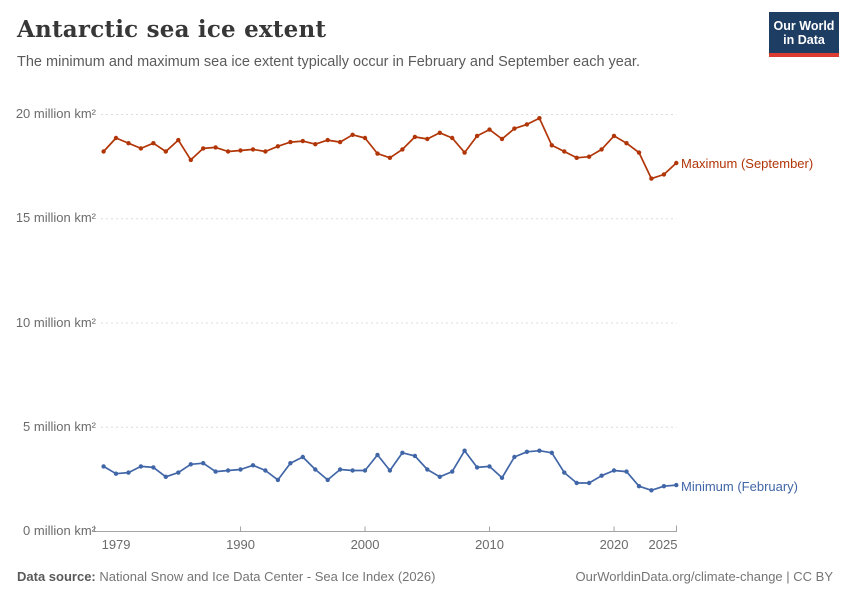 This screenshot has height=600, width=850. What do you see at coordinates (390, 148) in the screenshot?
I see `max-series-line` at bounding box center [390, 148].